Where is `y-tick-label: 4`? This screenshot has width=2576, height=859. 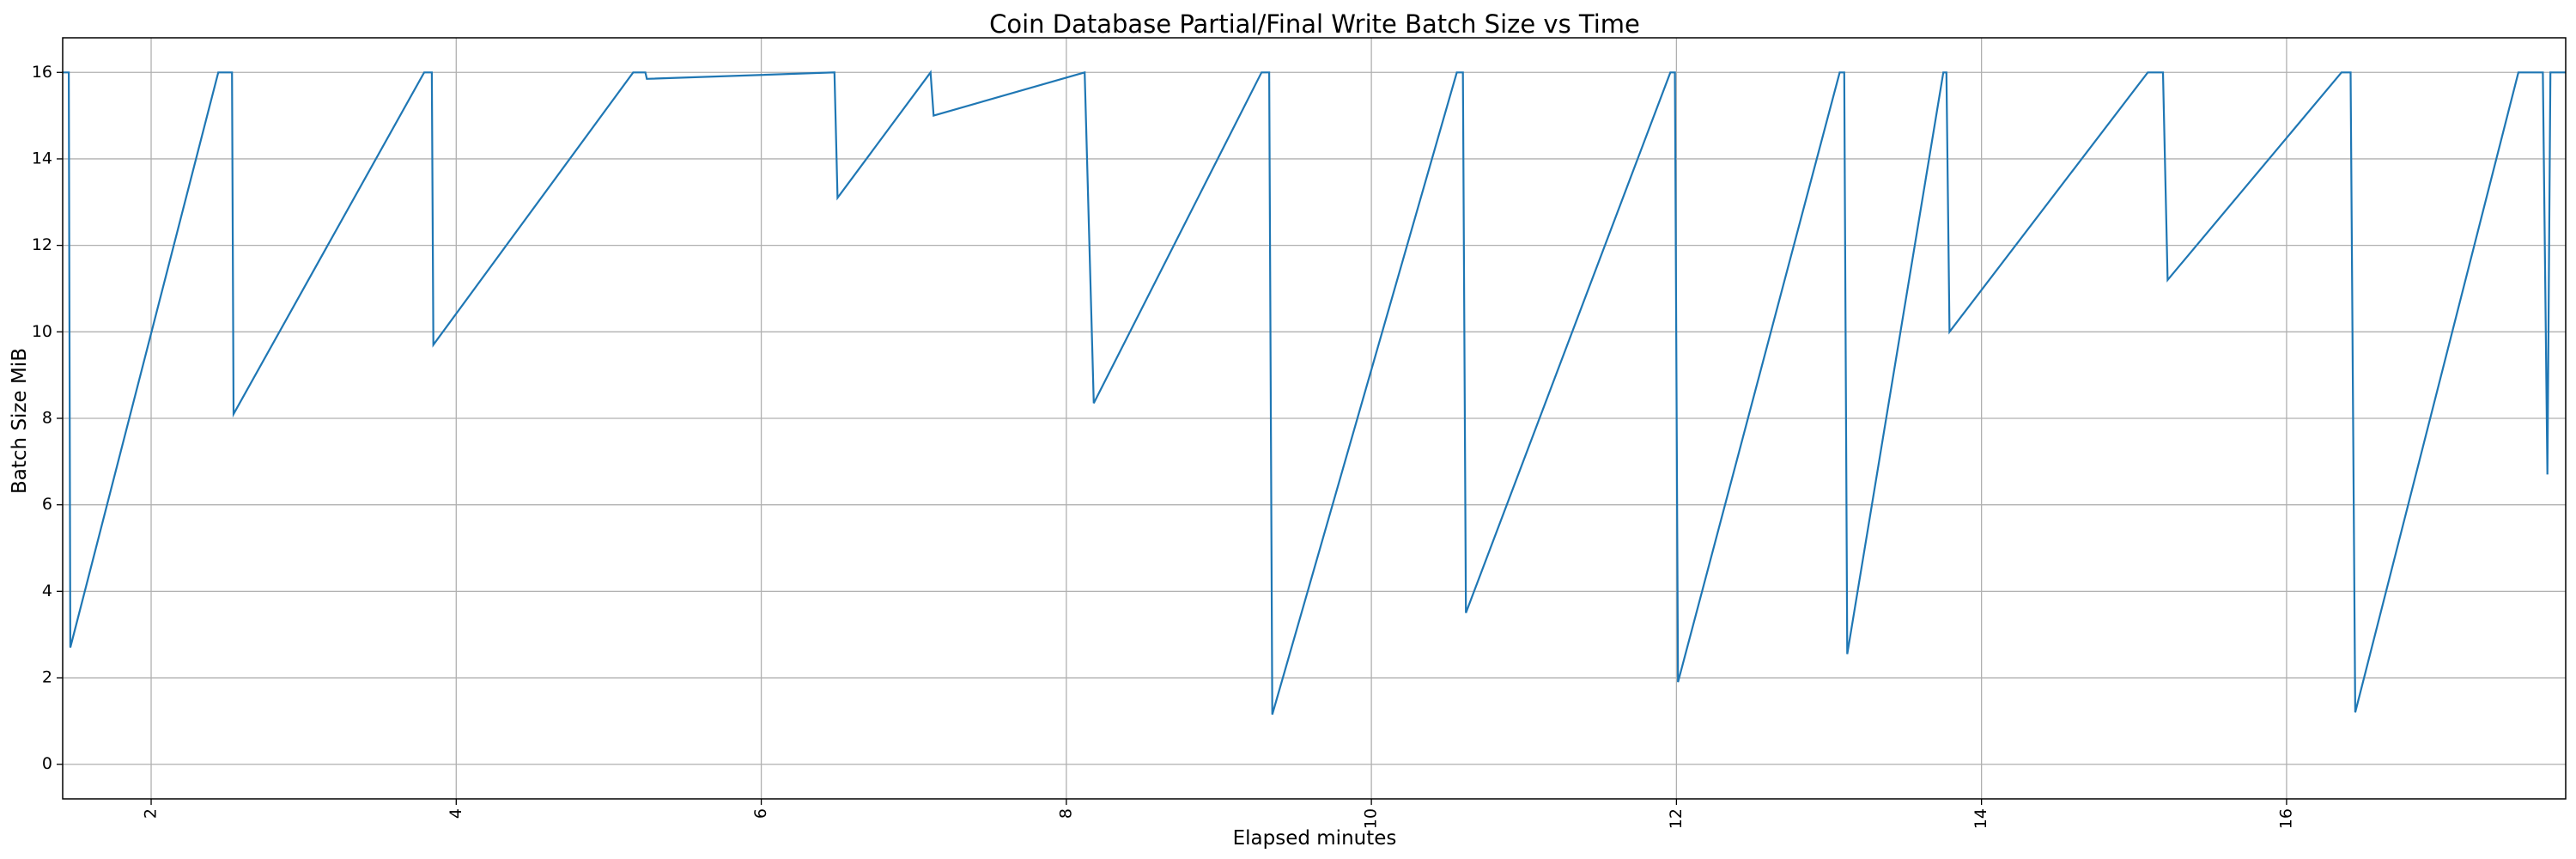 y-tick-label: 4 is located at coordinates (47, 591).